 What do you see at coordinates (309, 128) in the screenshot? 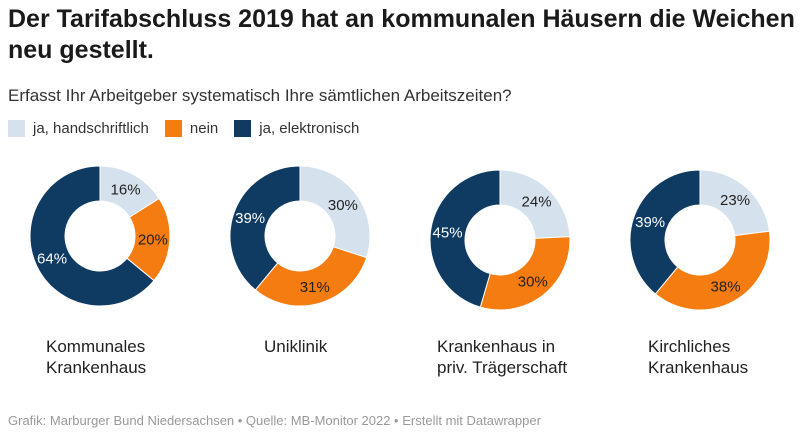
I see `legend-label: ja, elektronisch` at bounding box center [309, 128].